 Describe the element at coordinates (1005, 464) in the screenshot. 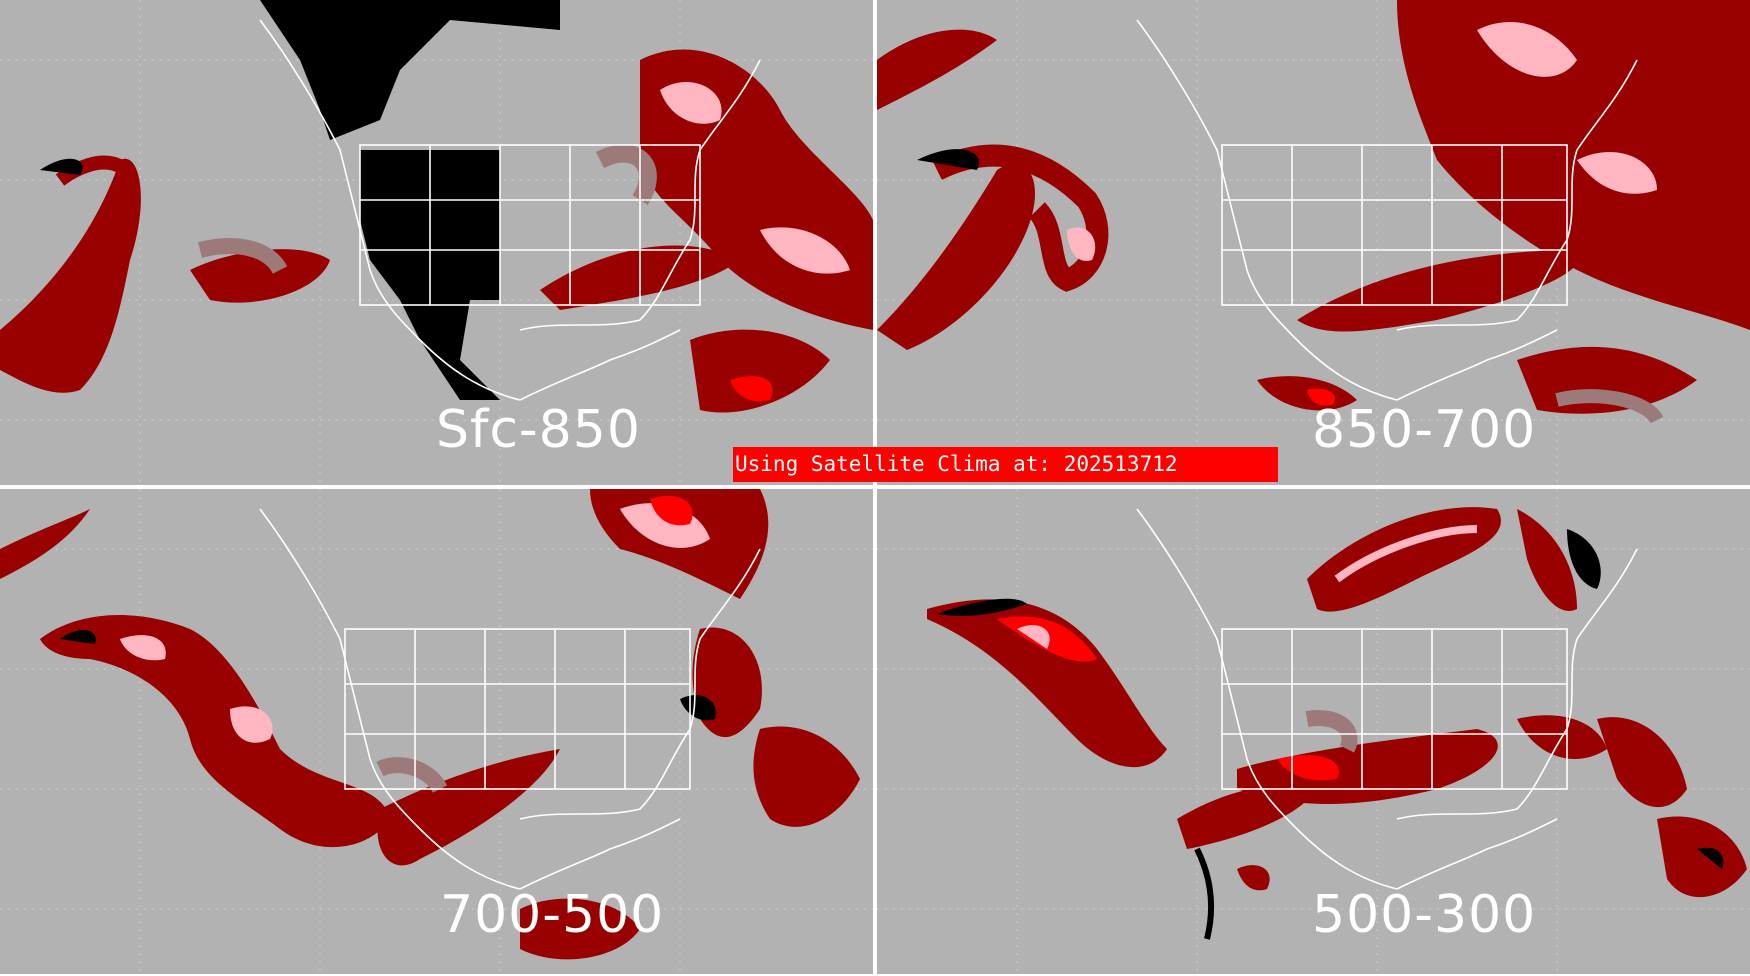

I see `satellite-climo-banner: Using Satellite Clima at: 202513712` at that location.